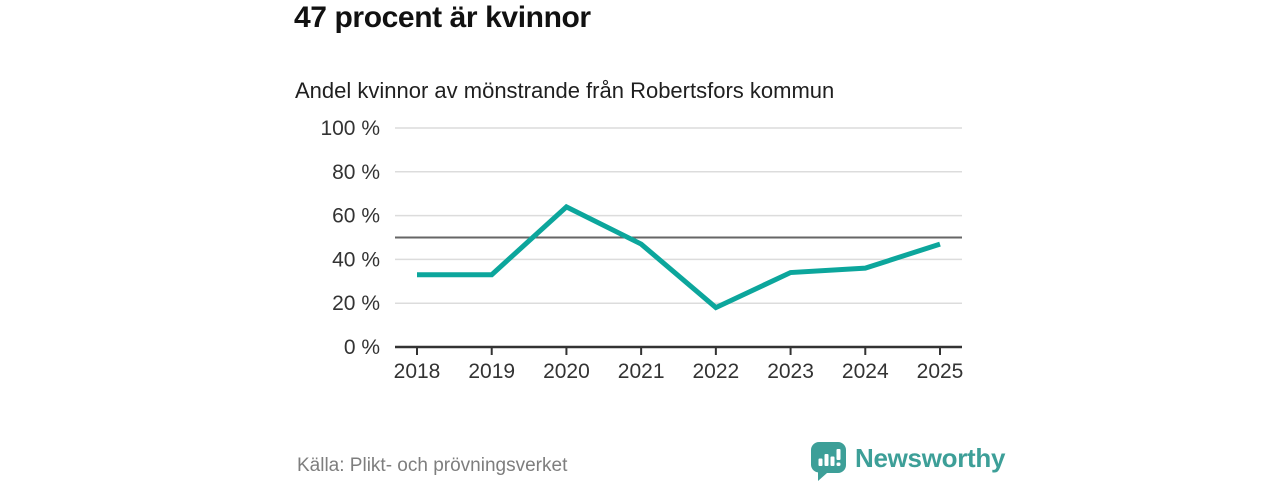 The image size is (1280, 482). Describe the element at coordinates (356, 259) in the screenshot. I see `y-tick-label: 40 %` at that location.